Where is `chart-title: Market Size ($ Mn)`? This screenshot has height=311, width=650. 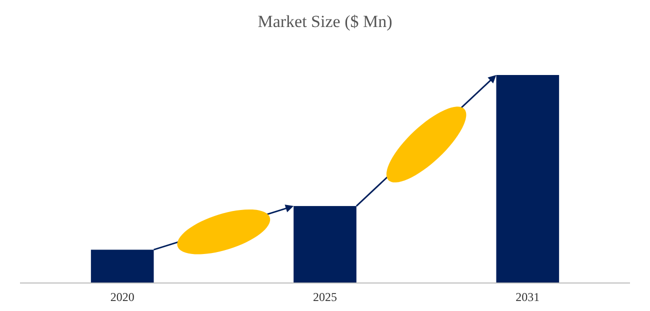 chart-title: Market Size ($ Mn) is located at coordinates (325, 21).